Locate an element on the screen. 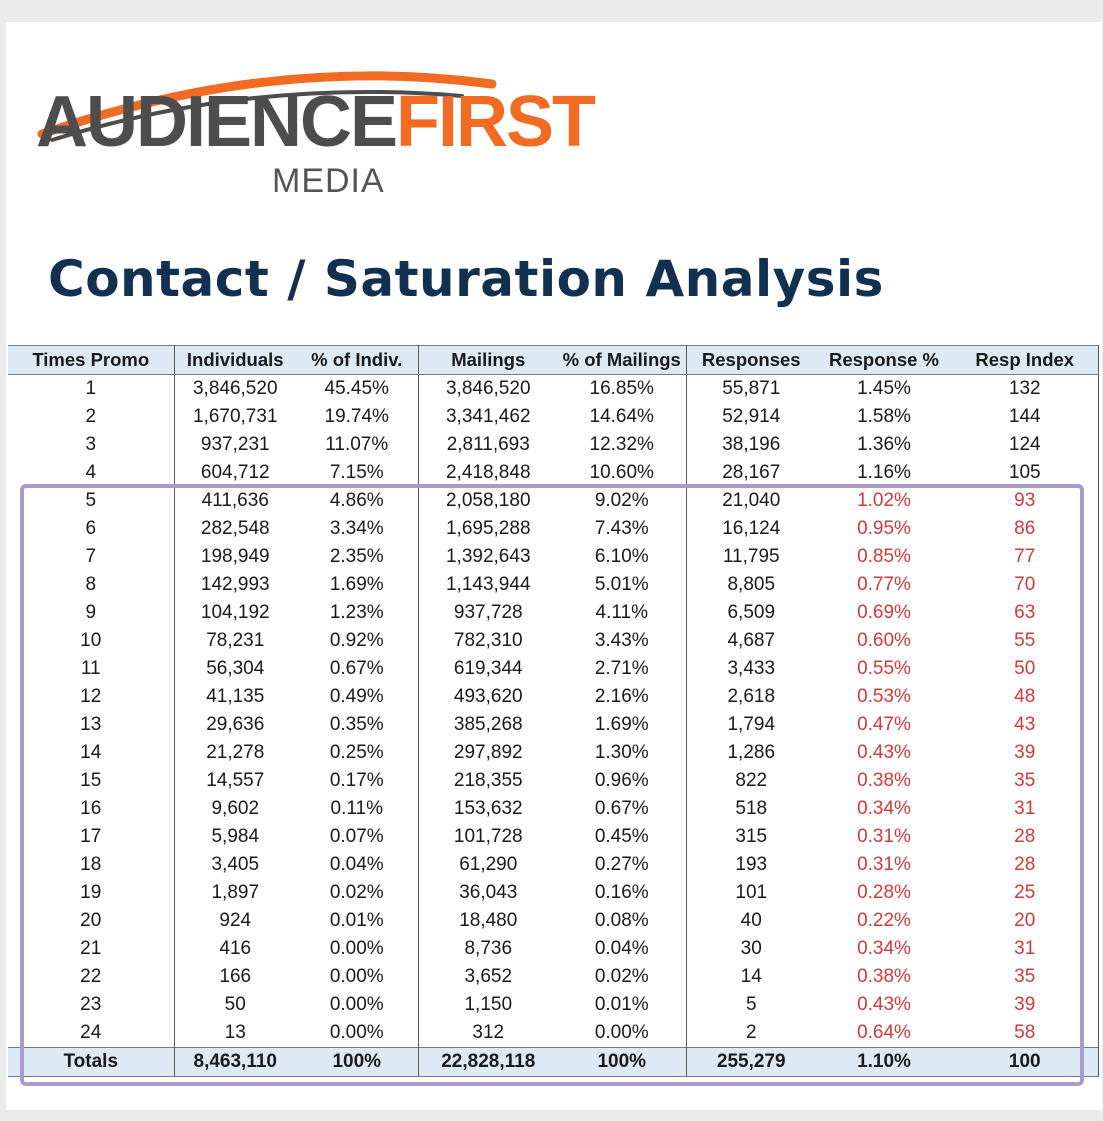  table-row: 12 41,135 0.49% 493,620 2.16% 2,618 0.53% 48 is located at coordinates (553, 697).